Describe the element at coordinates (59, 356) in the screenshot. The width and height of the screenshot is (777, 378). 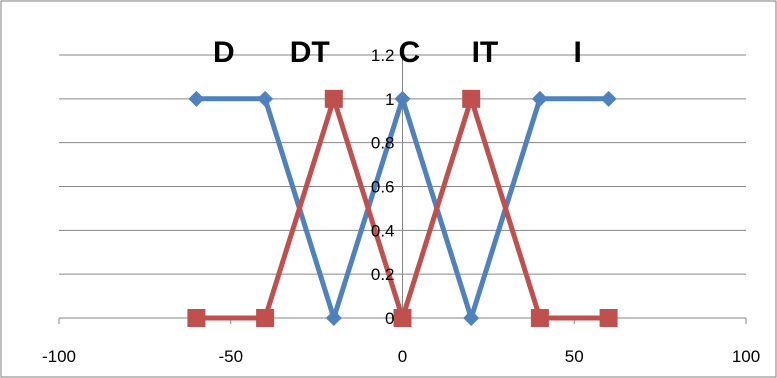
I see `x-tick-label: -100` at that location.